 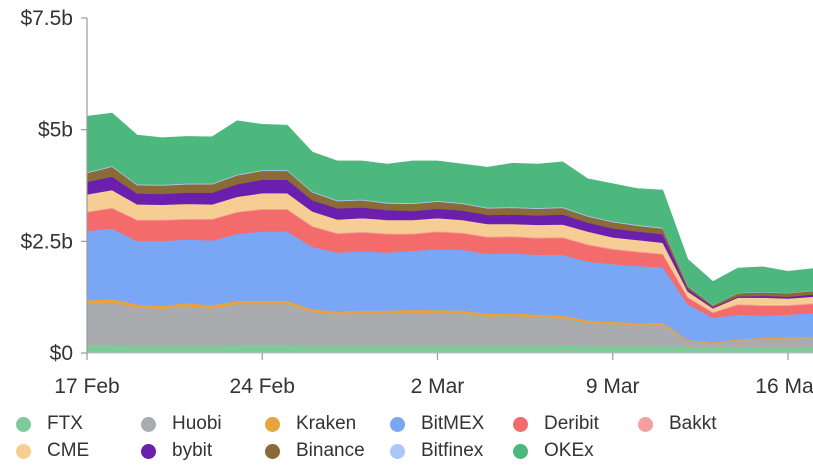 I want to click on legend-item-deribit: Deribit, so click(x=556, y=424).